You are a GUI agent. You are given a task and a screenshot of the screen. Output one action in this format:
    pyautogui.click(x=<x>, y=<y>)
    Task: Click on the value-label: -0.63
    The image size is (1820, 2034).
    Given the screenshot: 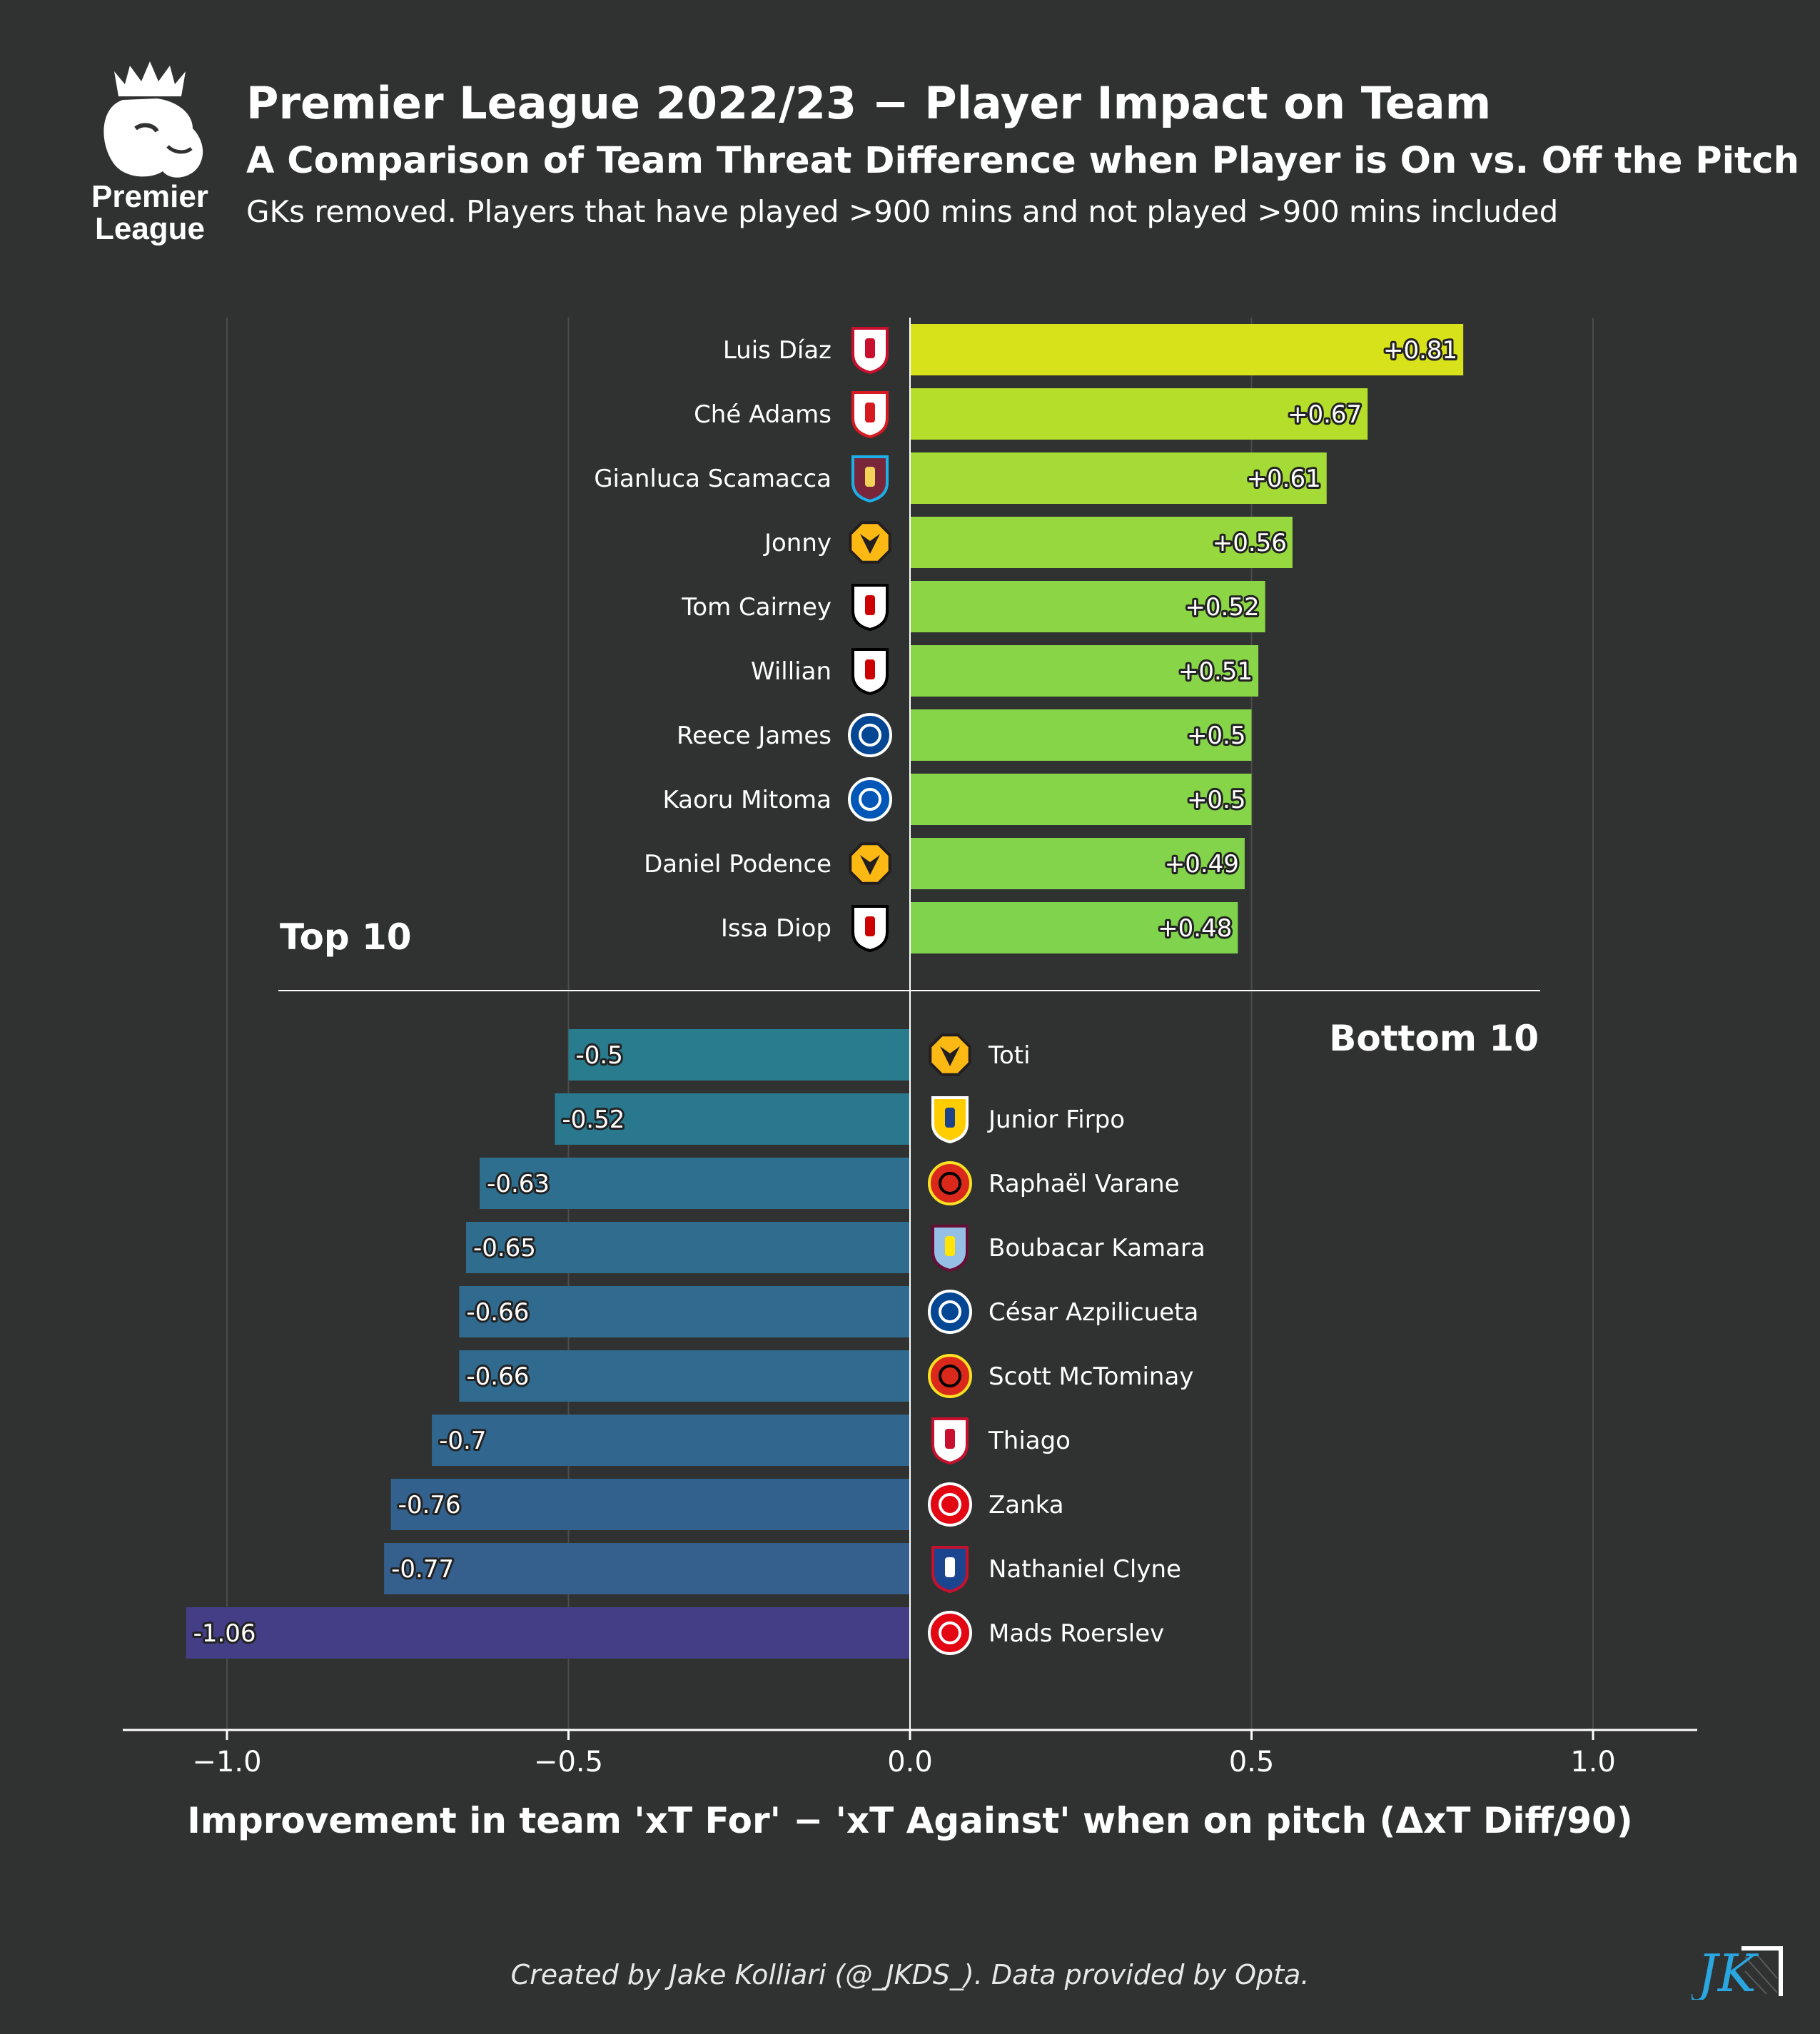 What is the action you would take?
    pyautogui.click(x=518, y=1184)
    